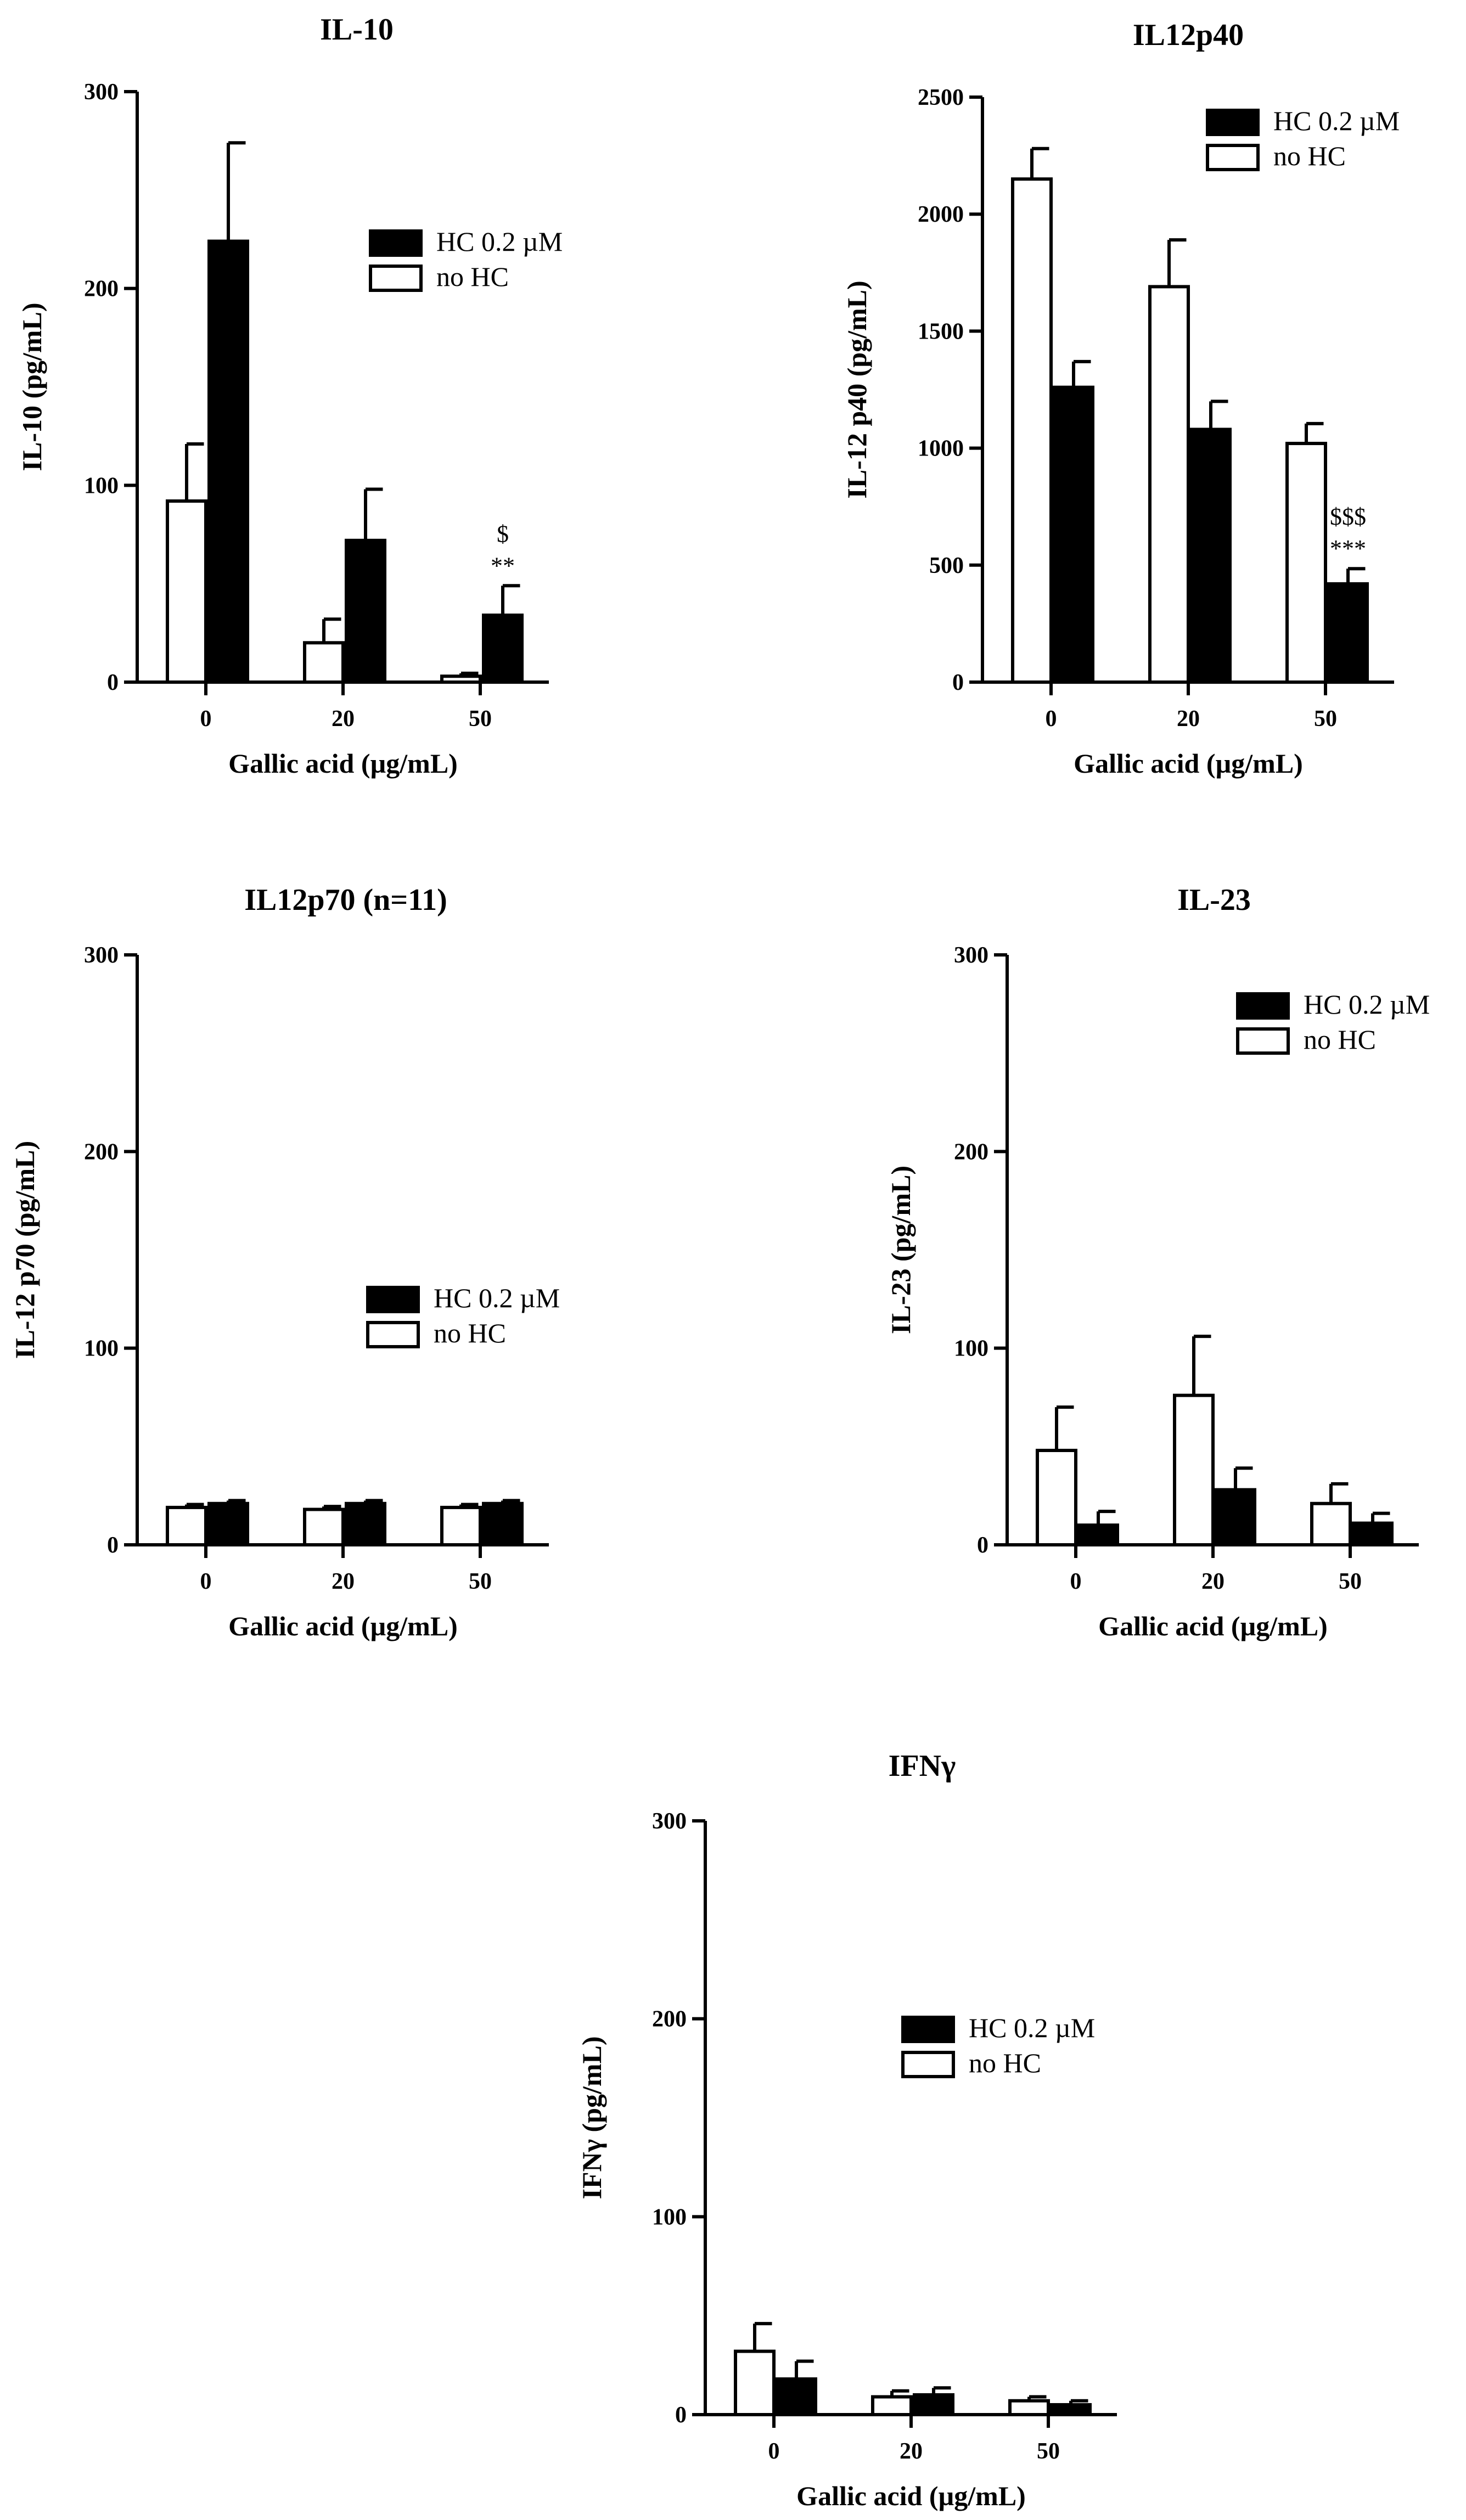  I want to click on significance-marker: **, so click(503, 566).